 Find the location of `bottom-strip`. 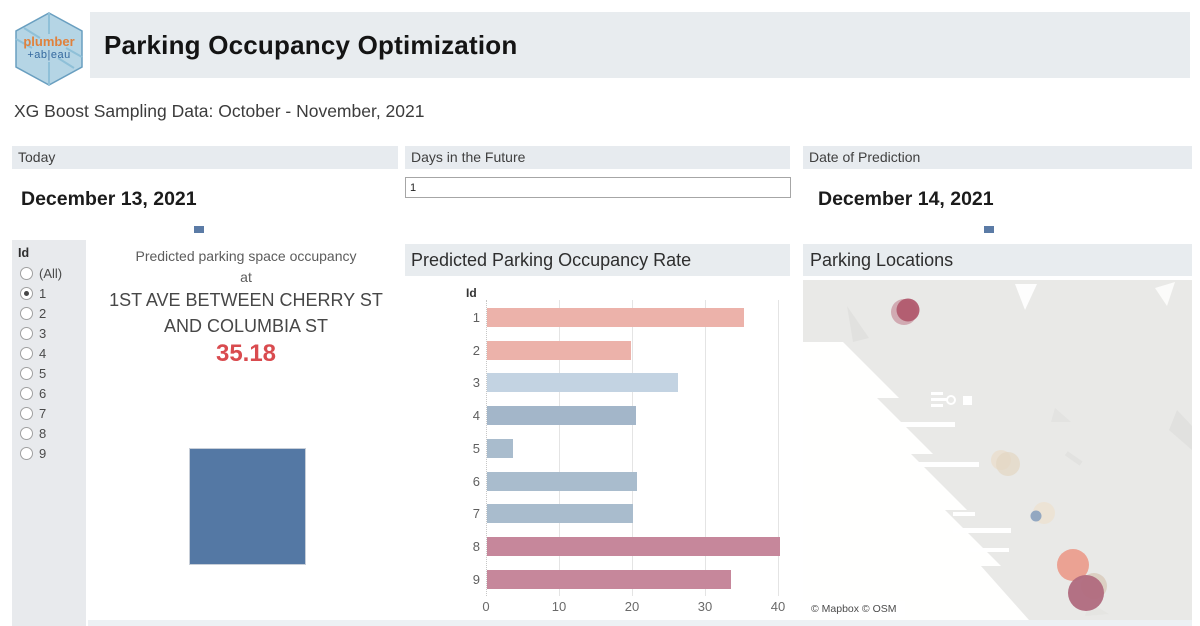

bottom-strip is located at coordinates (640, 623).